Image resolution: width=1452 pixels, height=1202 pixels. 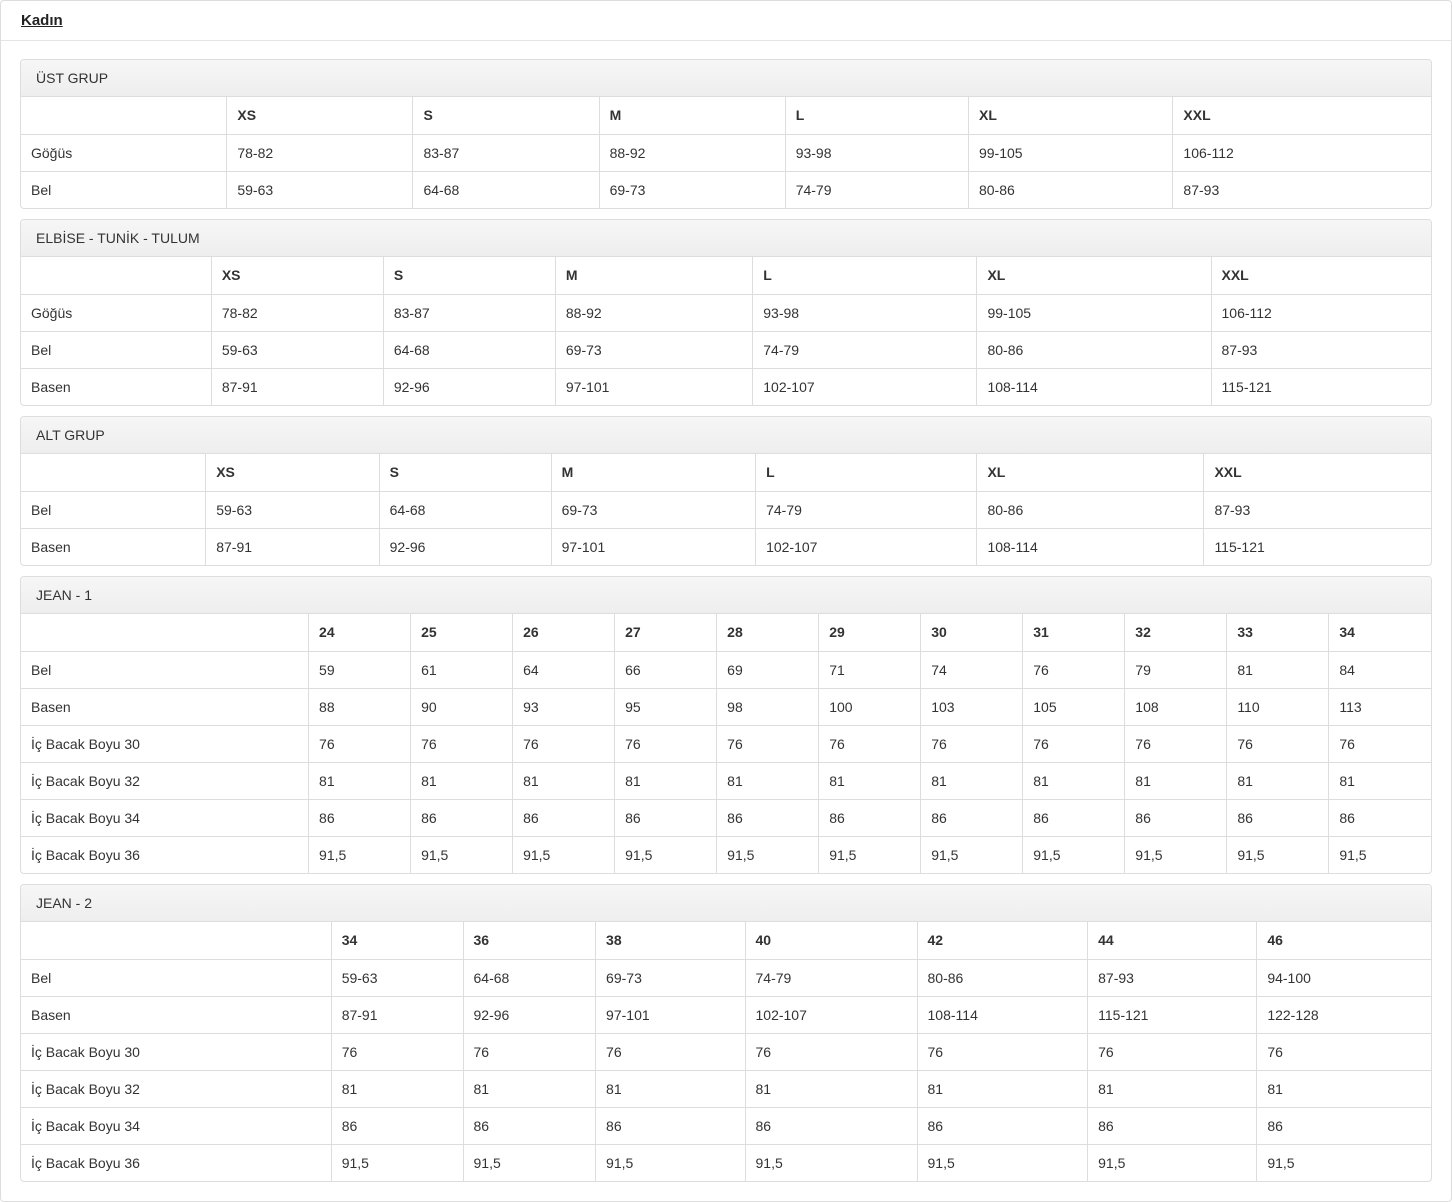 I want to click on value-cell: 106-112, so click(x=1320, y=312).